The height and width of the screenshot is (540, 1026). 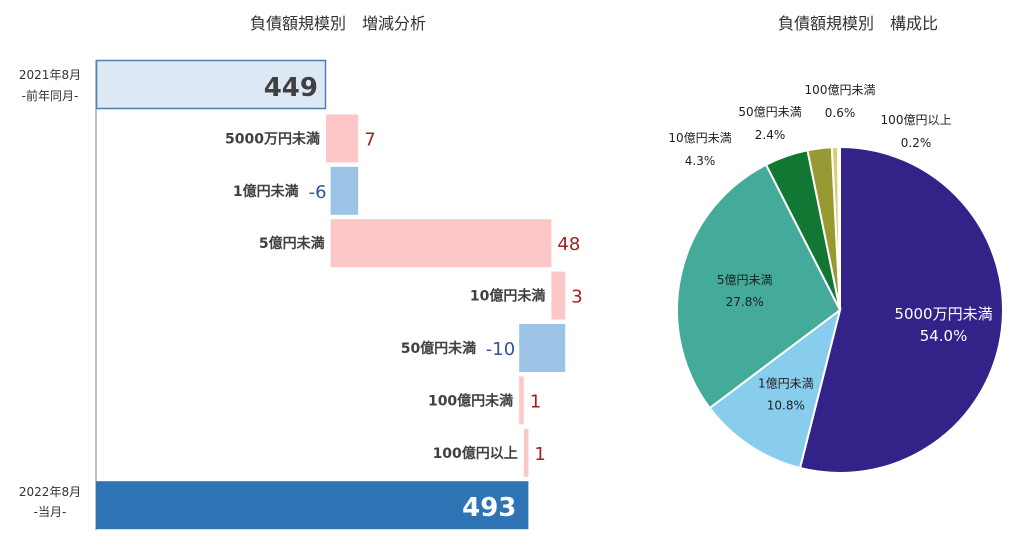 What do you see at coordinates (745, 302) in the screenshot?
I see `pie-slice-percent: 27.8%` at bounding box center [745, 302].